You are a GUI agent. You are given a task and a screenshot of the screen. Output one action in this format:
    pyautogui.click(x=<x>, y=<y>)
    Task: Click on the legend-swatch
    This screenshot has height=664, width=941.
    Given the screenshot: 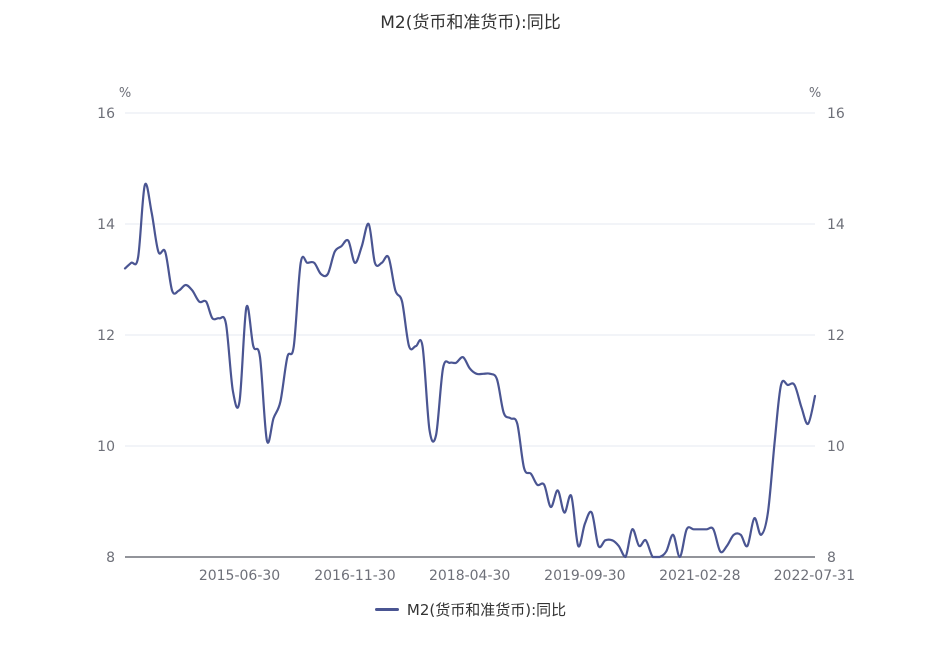 What is the action you would take?
    pyautogui.click(x=386, y=609)
    